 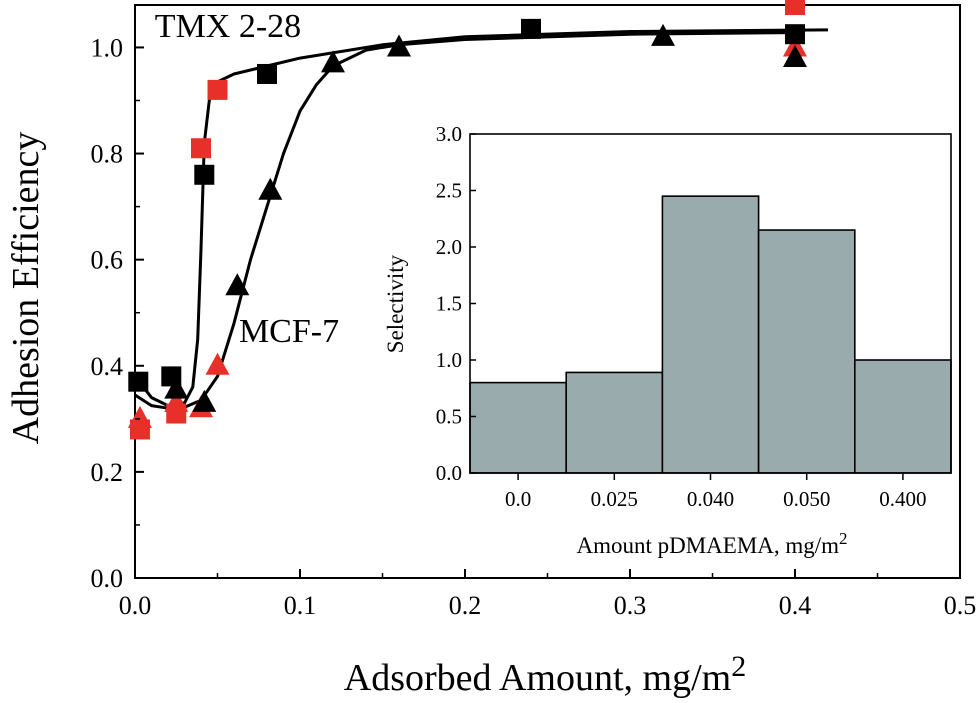 What do you see at coordinates (449, 417) in the screenshot?
I see `inset-y-tick-label-1: 0.5` at bounding box center [449, 417].